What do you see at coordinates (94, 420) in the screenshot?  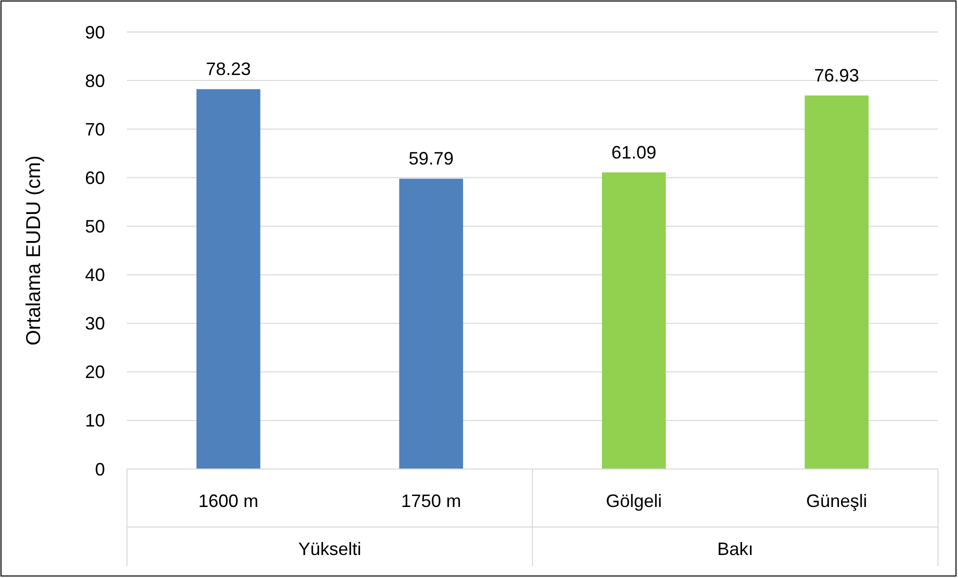 I see `y-tick-label: 10` at bounding box center [94, 420].